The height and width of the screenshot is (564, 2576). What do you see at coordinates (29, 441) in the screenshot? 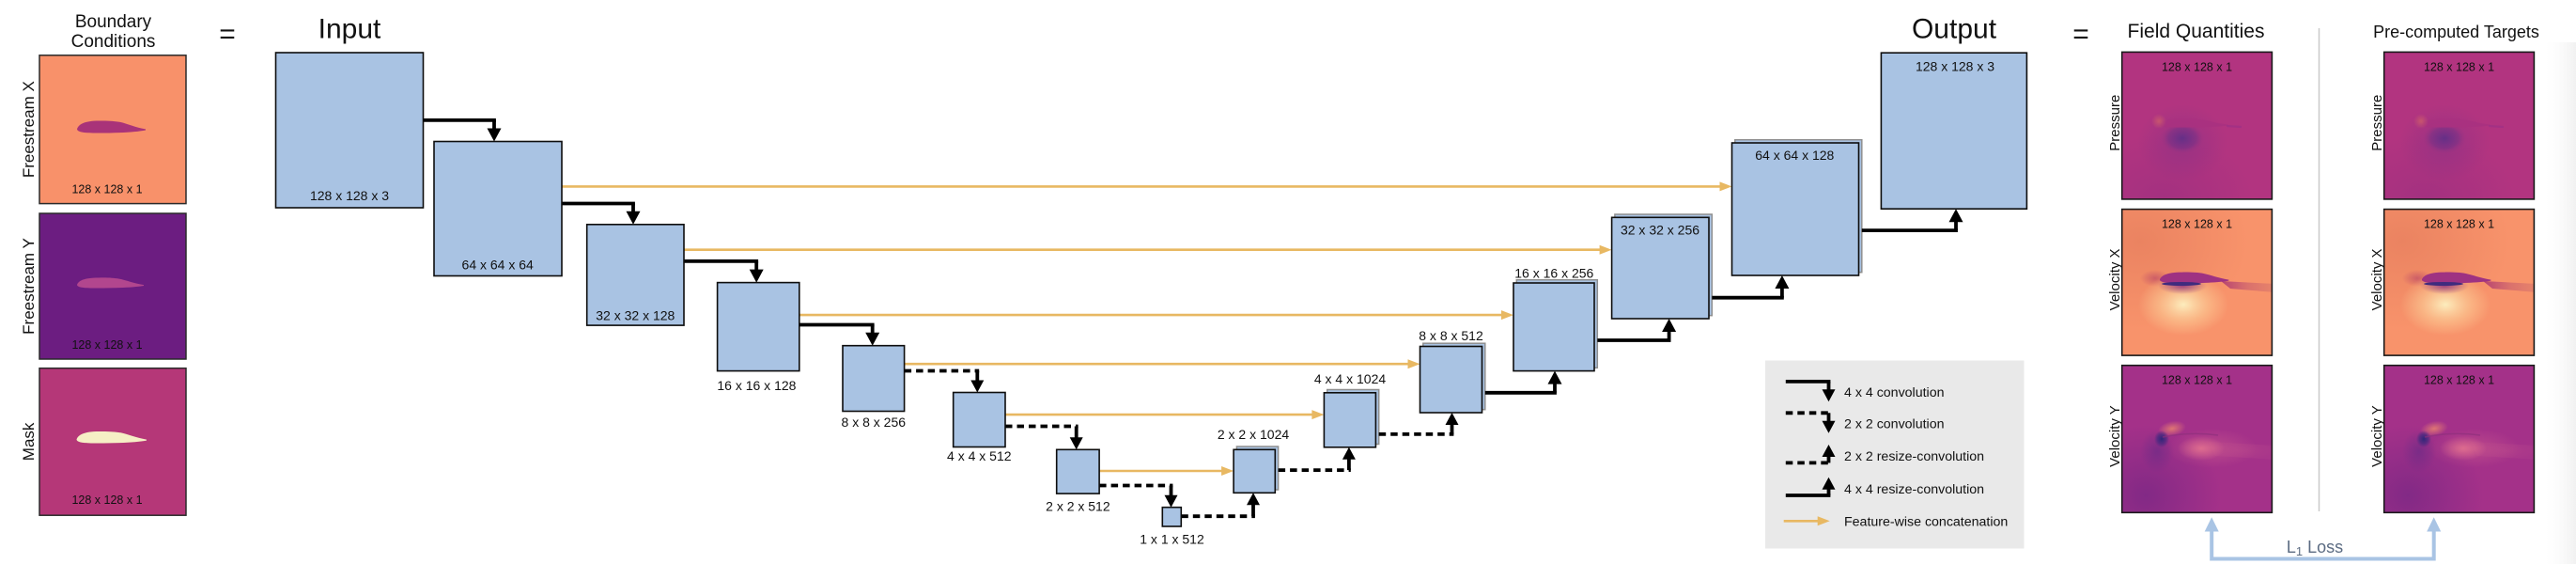
I see `svg-text: Mask` at bounding box center [29, 441].